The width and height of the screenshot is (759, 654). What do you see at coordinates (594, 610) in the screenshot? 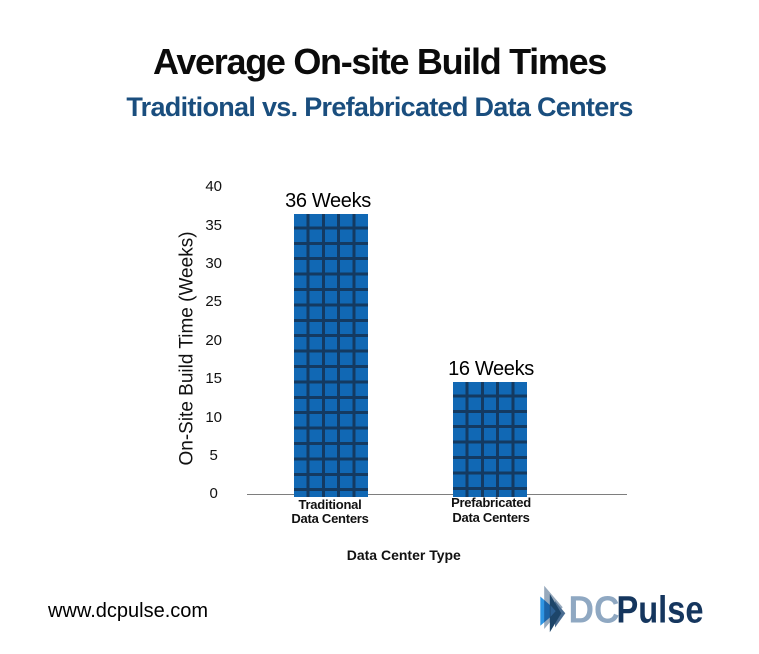
I see `svg-text: DC` at bounding box center [594, 610].